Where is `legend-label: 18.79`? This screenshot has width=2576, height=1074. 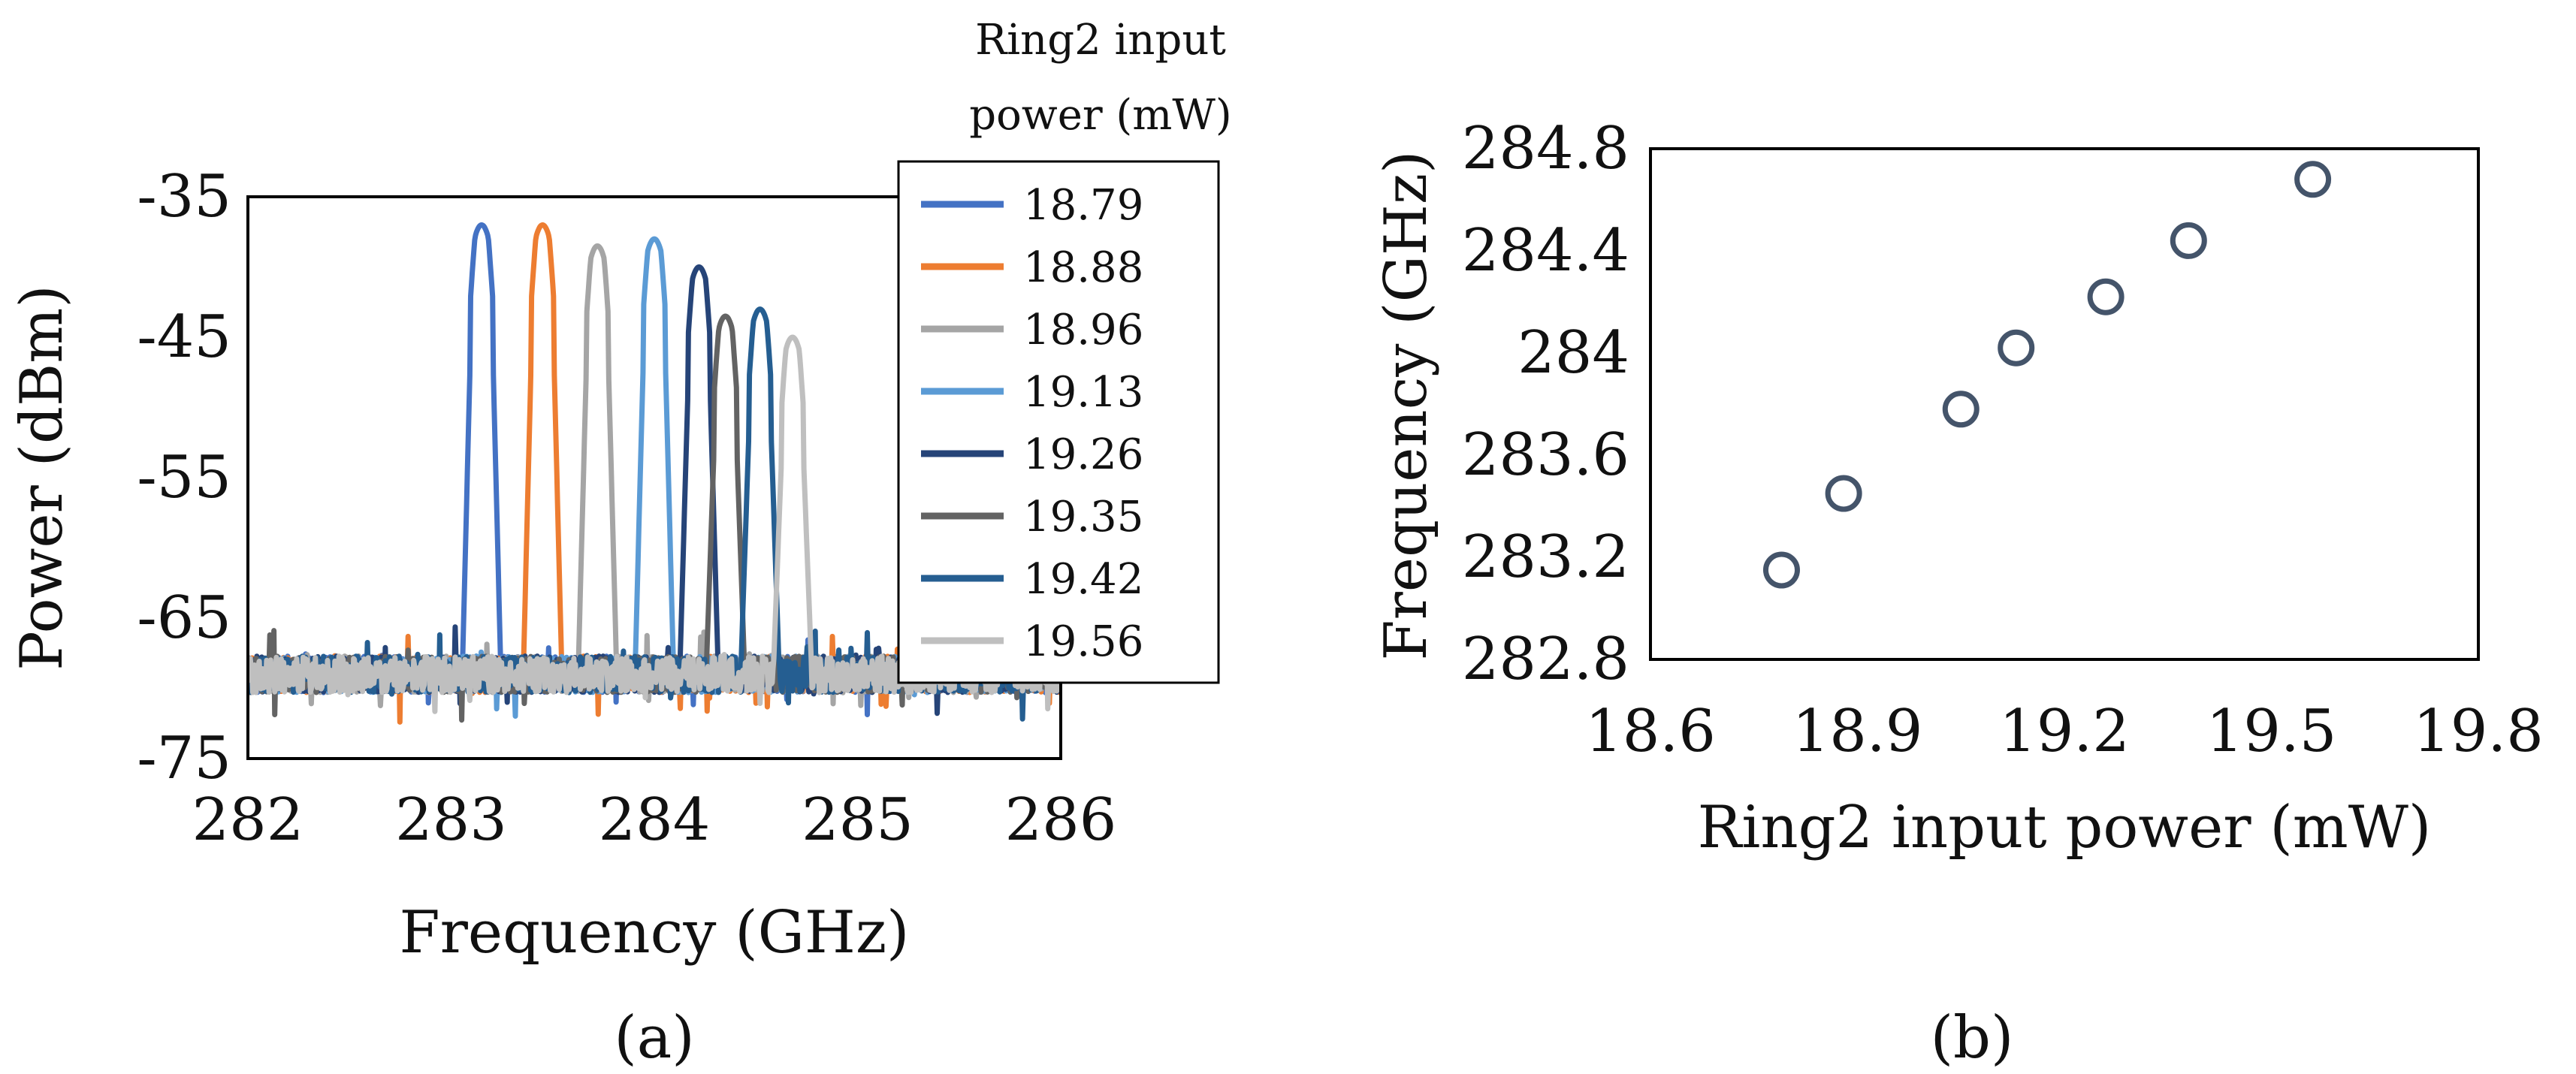
legend-label: 18.79 is located at coordinates (1083, 206).